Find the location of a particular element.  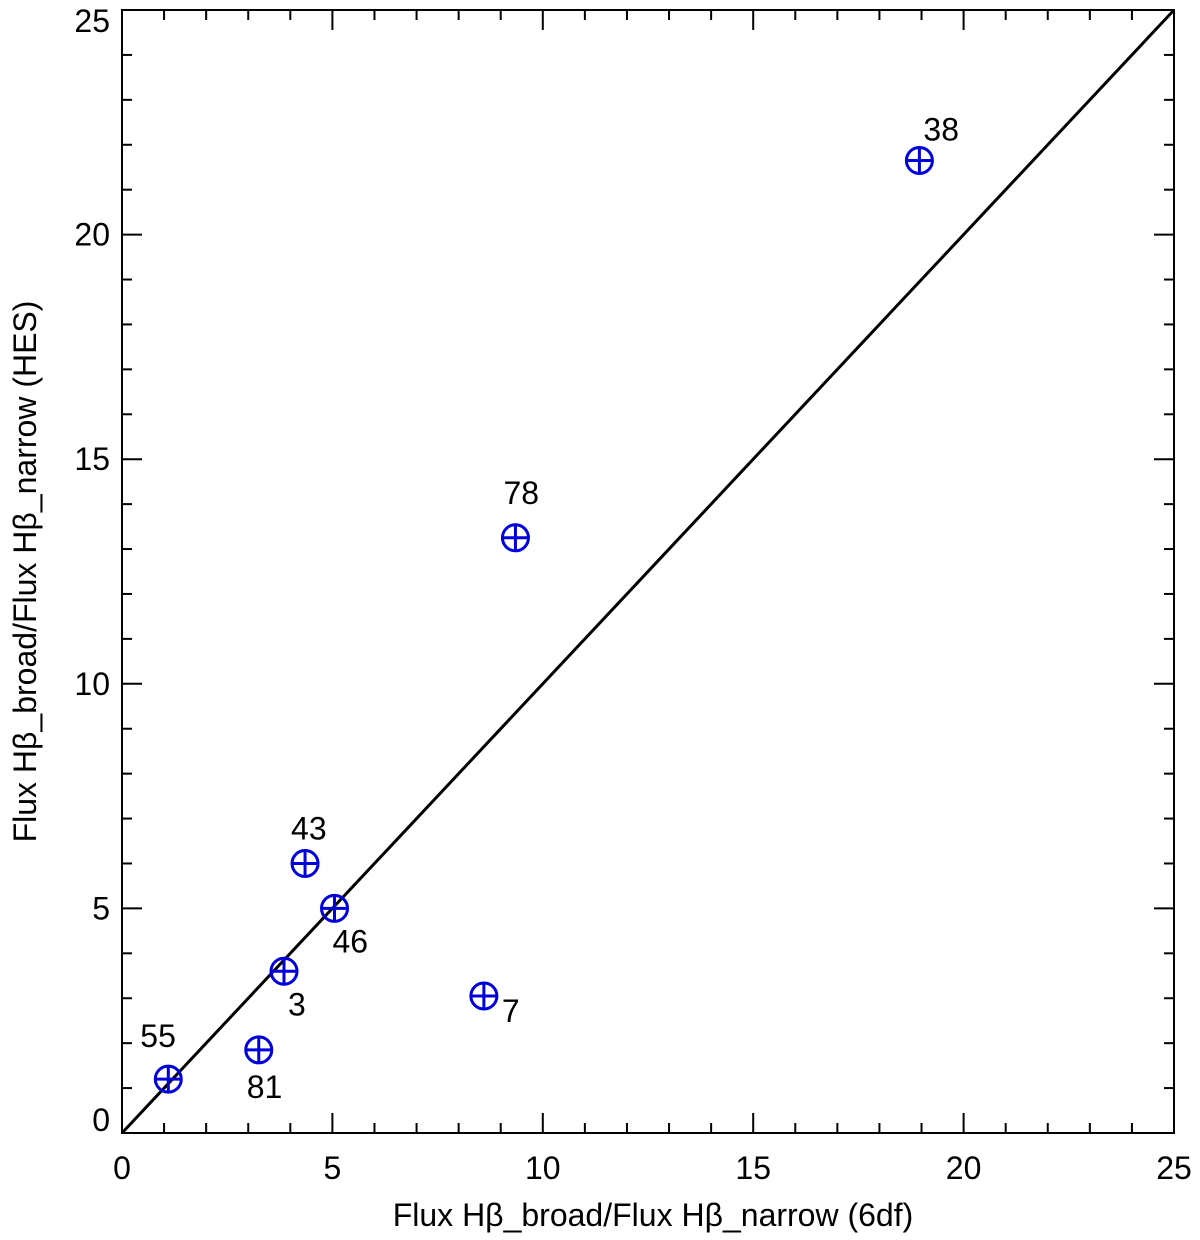

data-point: 38 is located at coordinates (931, 143).